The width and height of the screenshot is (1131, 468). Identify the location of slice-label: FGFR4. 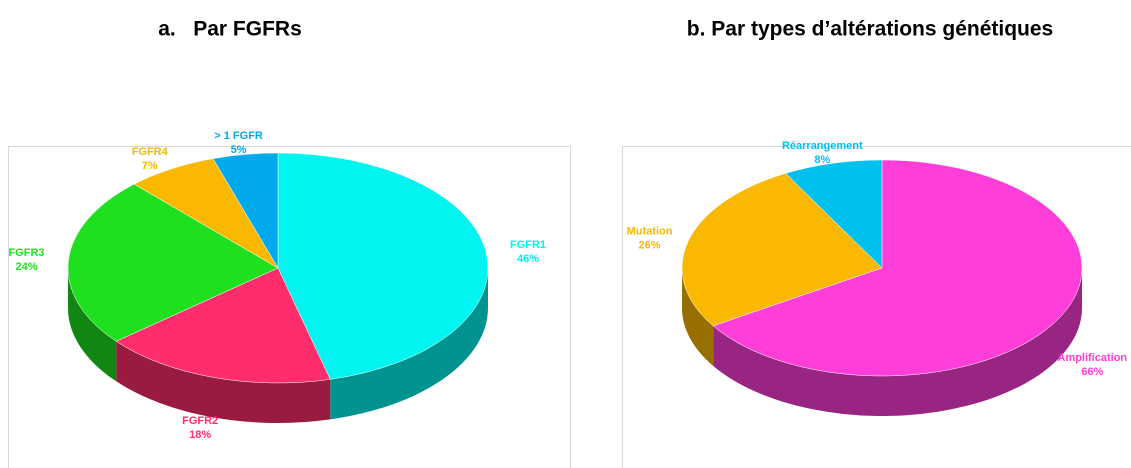
(150, 152).